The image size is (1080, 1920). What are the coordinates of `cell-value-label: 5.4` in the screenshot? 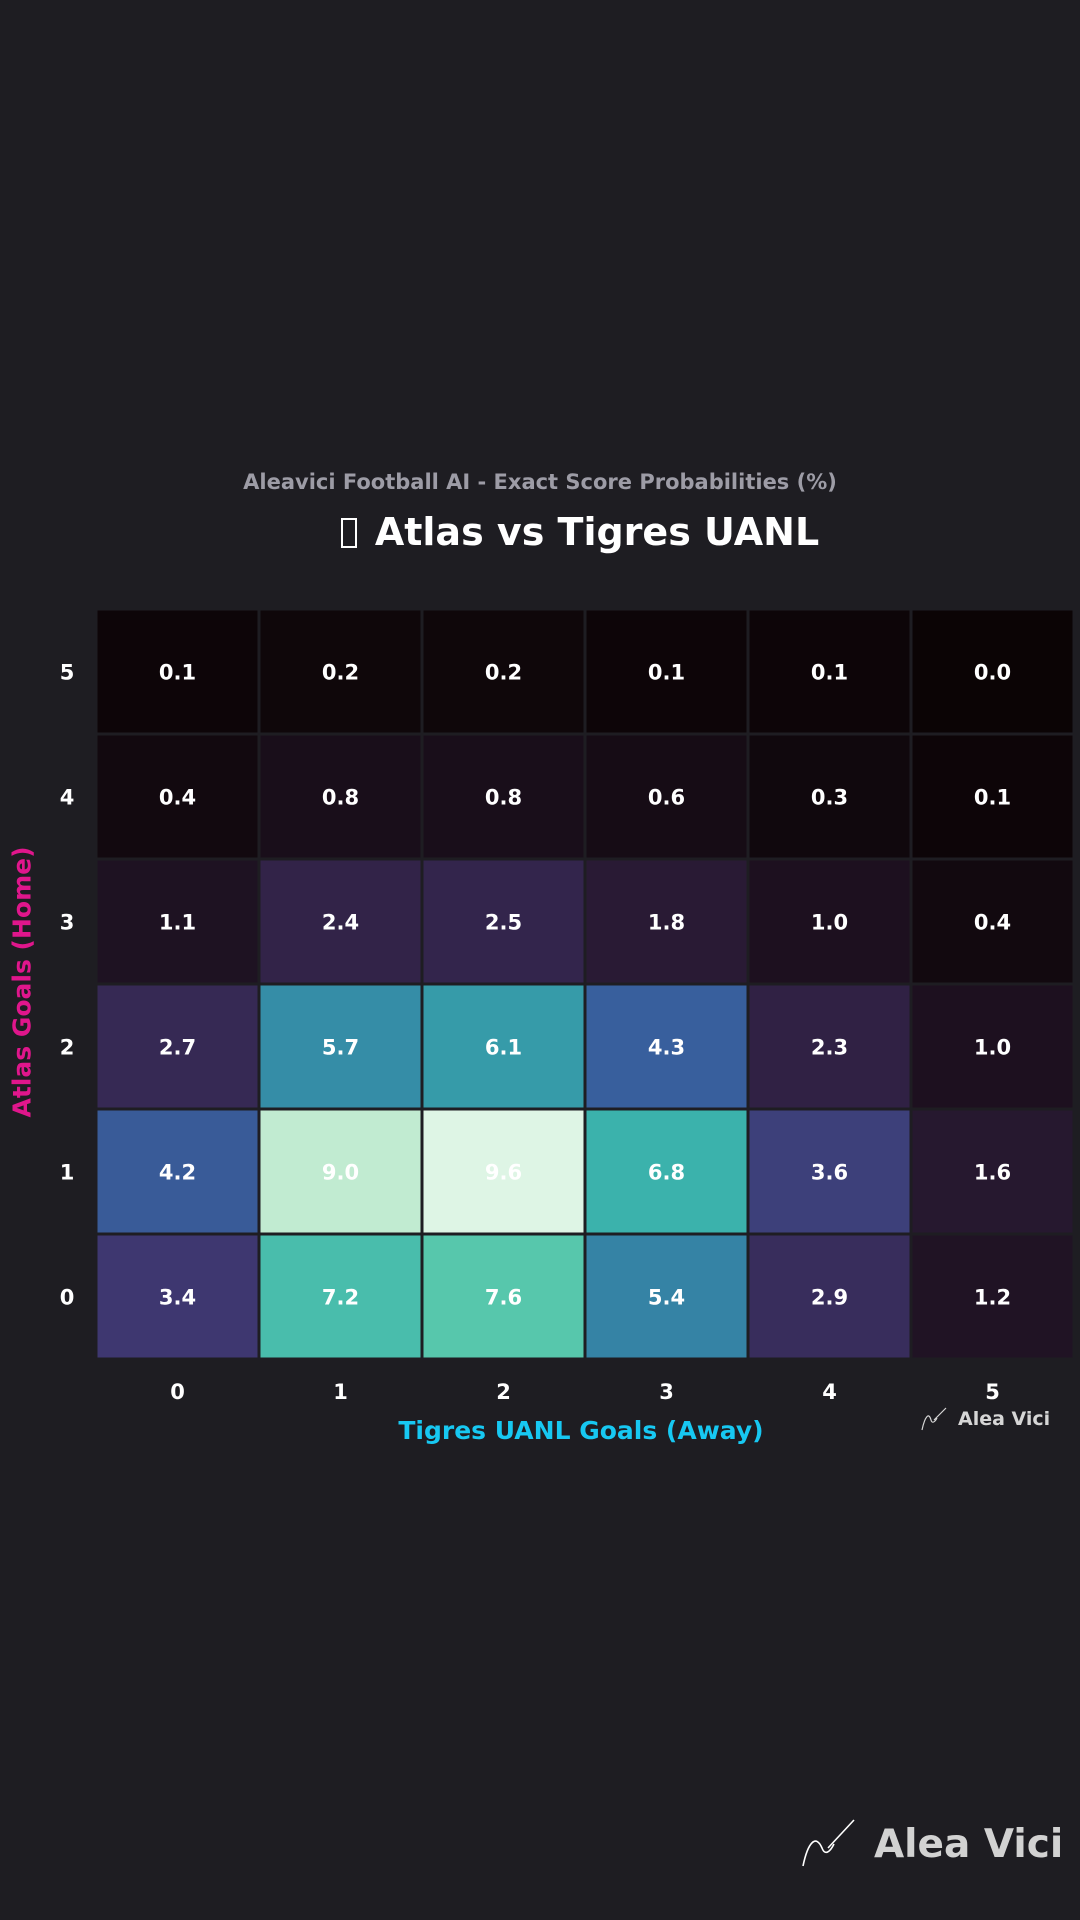 It's located at (666, 1298).